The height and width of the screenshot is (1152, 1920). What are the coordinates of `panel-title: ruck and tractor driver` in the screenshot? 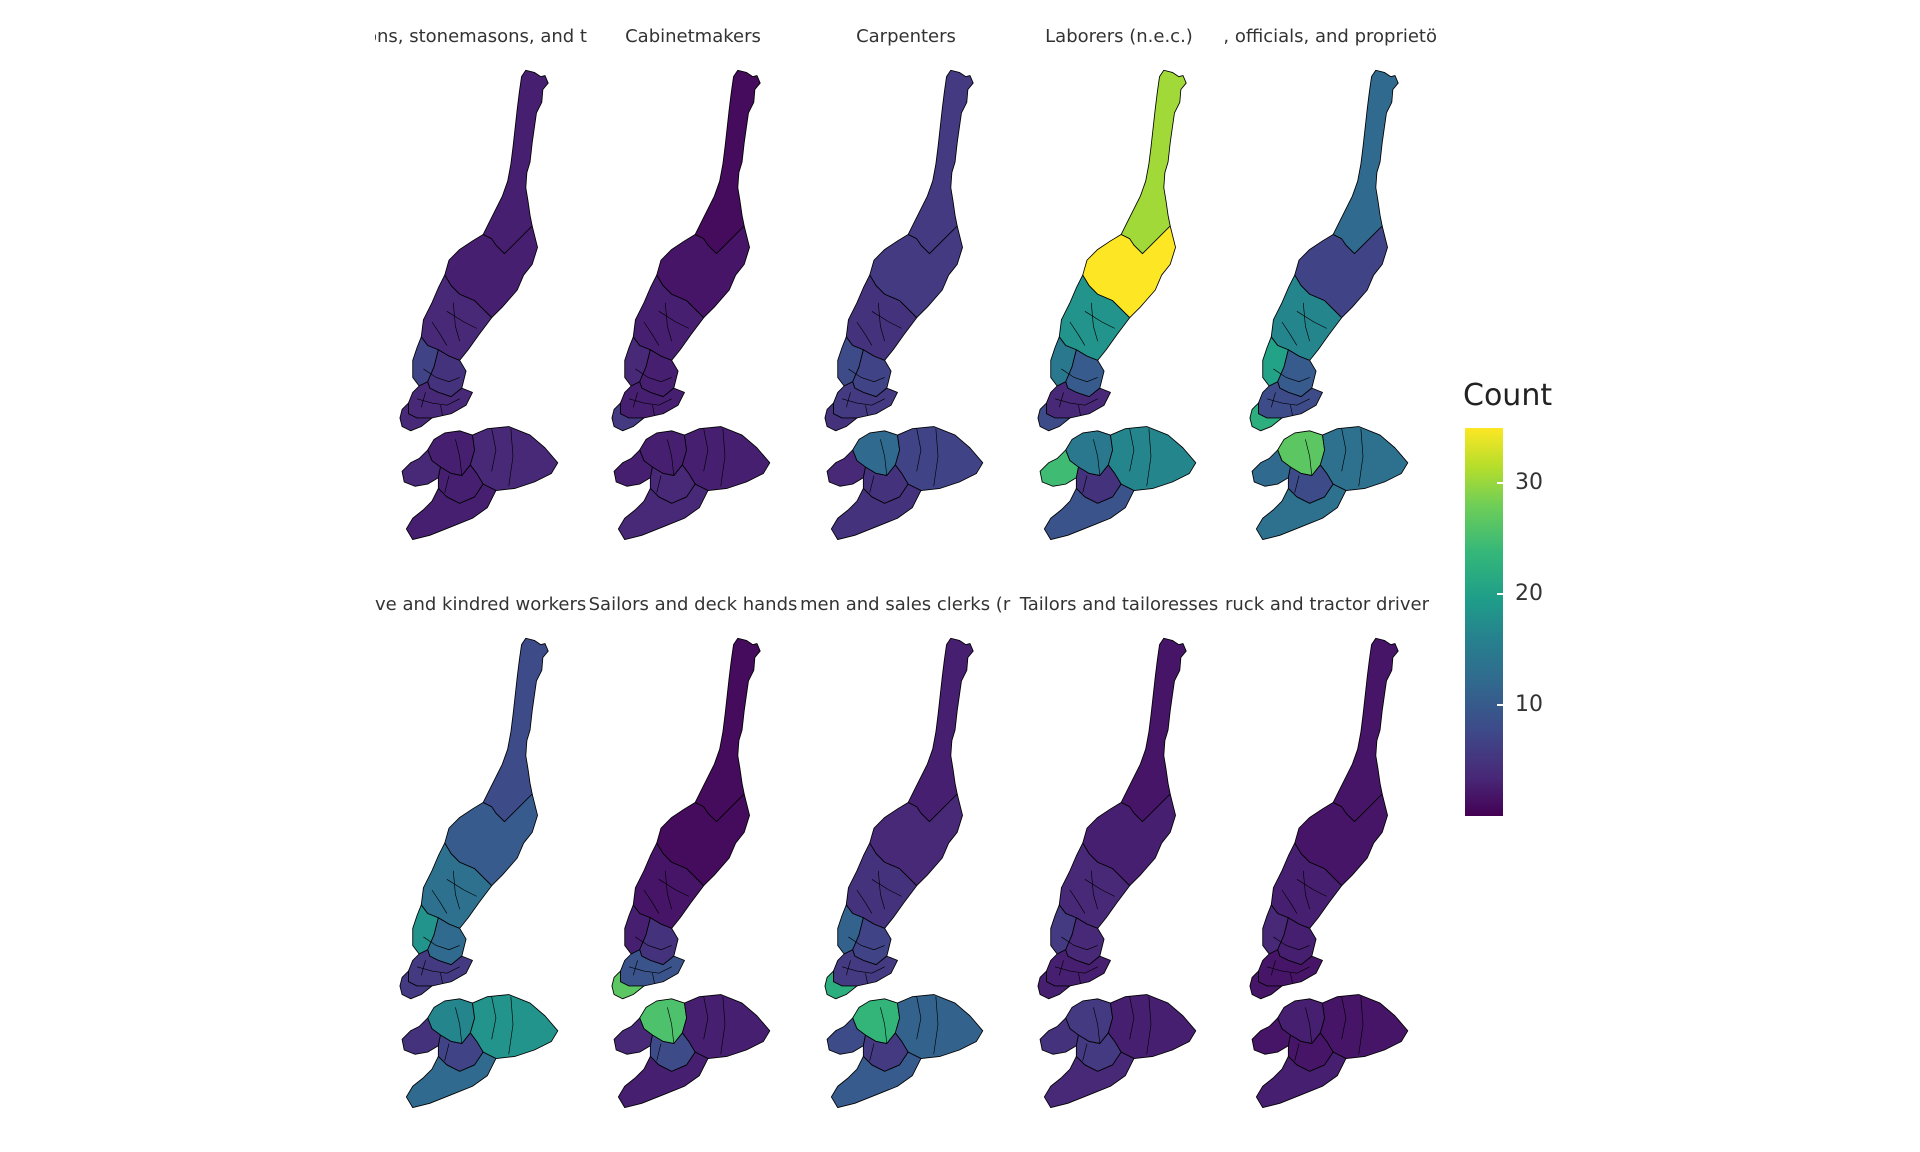 It's located at (1327, 604).